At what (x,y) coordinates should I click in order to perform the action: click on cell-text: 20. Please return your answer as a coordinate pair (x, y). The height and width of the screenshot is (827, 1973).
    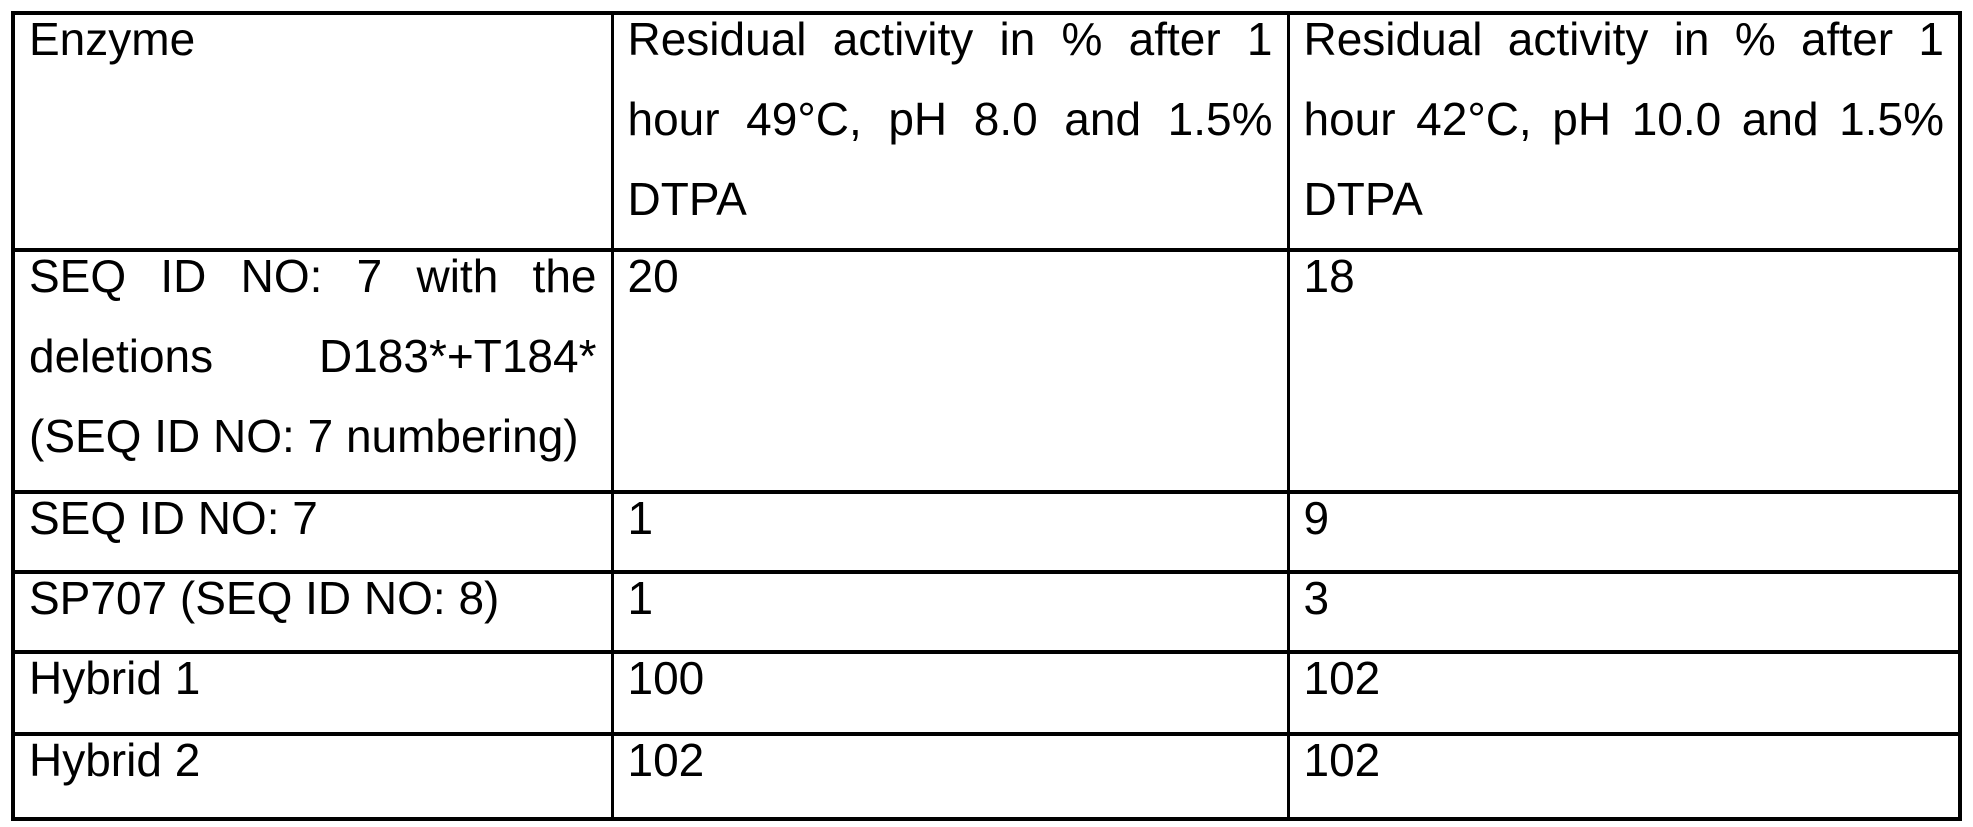
    Looking at the image, I should click on (653, 276).